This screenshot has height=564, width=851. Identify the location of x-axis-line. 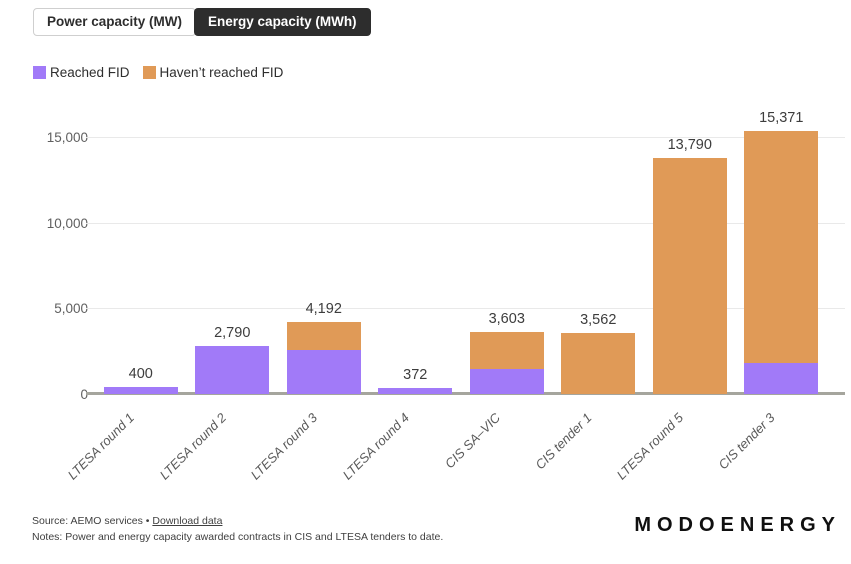
(465, 393).